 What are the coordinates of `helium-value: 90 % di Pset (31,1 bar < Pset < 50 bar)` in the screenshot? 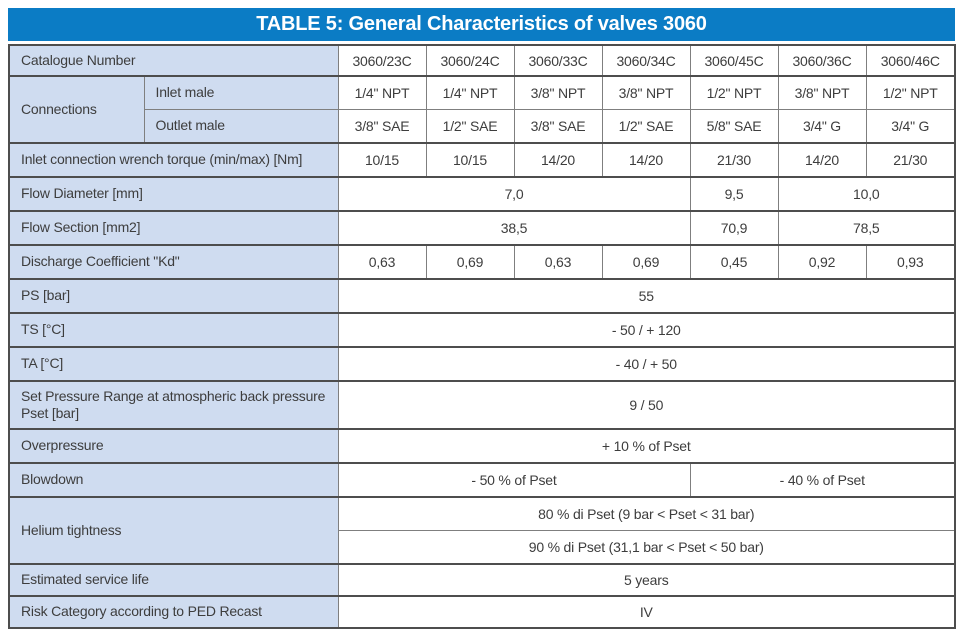 It's located at (646, 547).